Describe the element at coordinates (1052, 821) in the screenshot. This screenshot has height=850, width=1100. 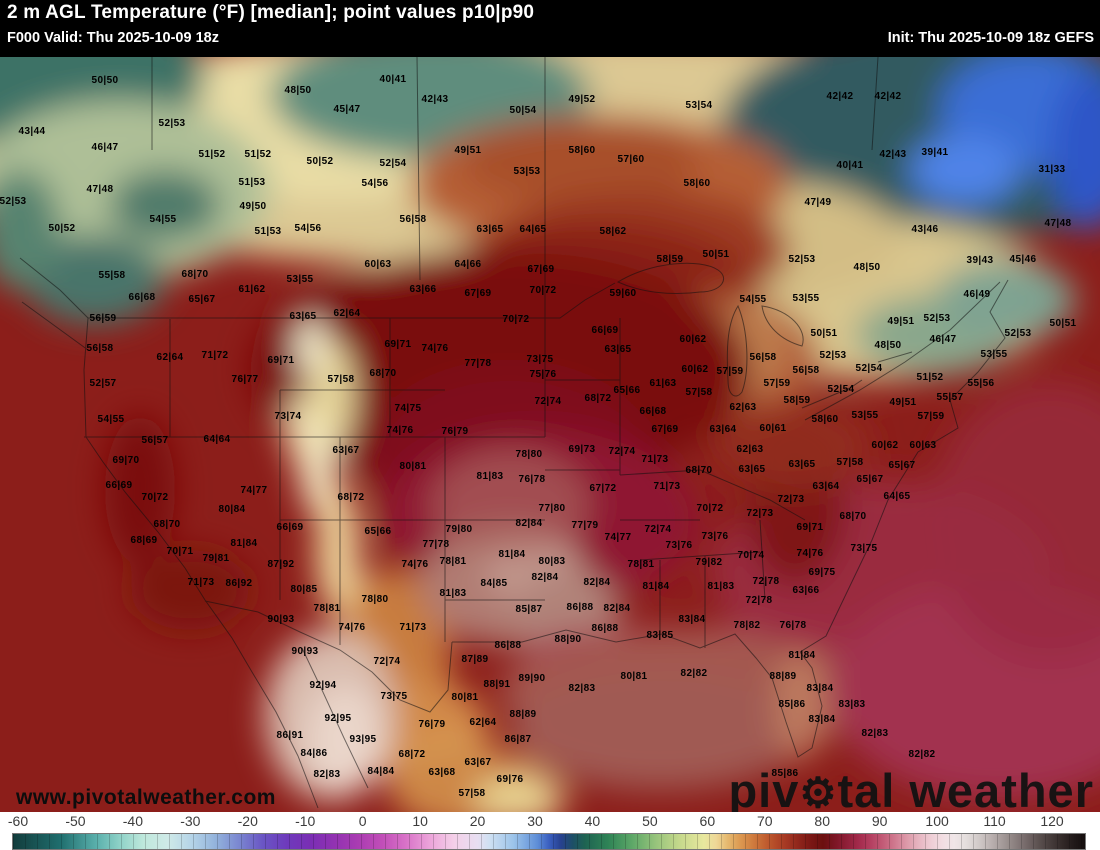
I see `colorbar-tick-label: 120` at that location.